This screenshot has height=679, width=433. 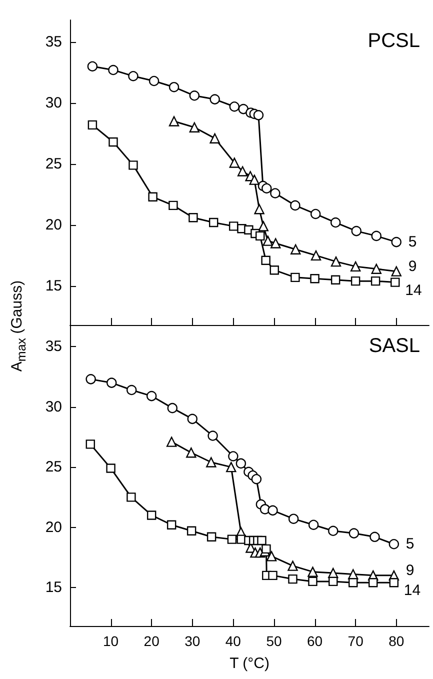 I want to click on x-tick-label: 40, so click(x=233, y=641).